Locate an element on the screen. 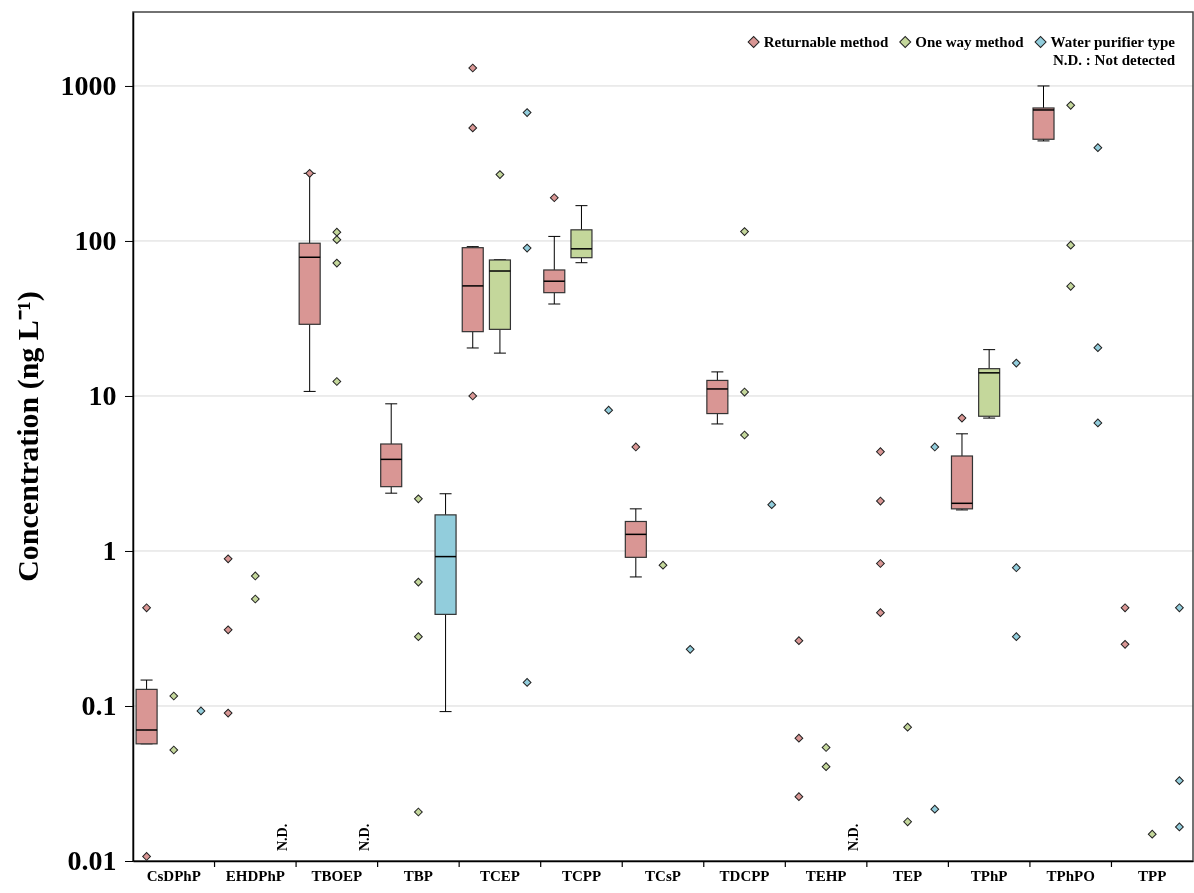 This screenshot has width=1194, height=893. legend-label: Water purifier type is located at coordinates (1113, 42).